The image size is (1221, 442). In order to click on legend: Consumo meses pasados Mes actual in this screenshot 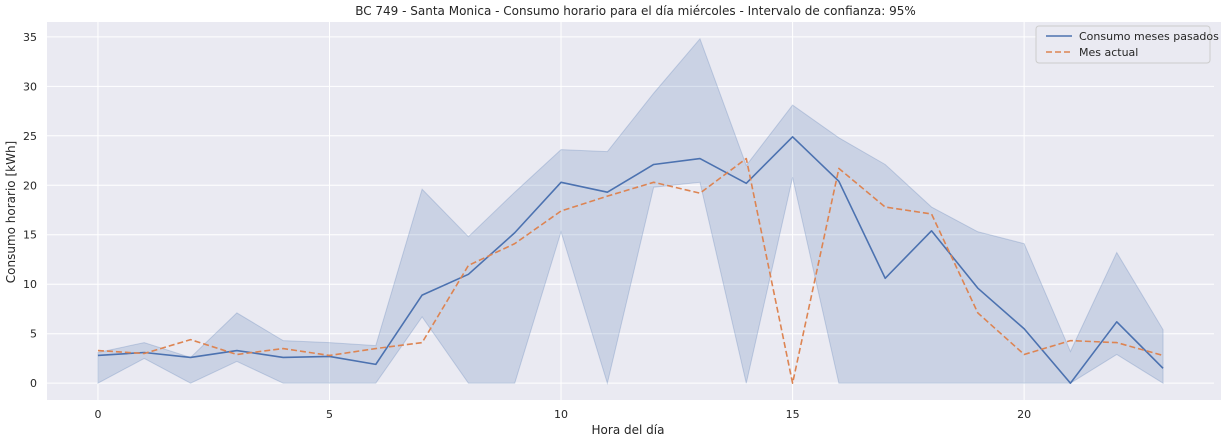, I will do `click(1127, 44)`.